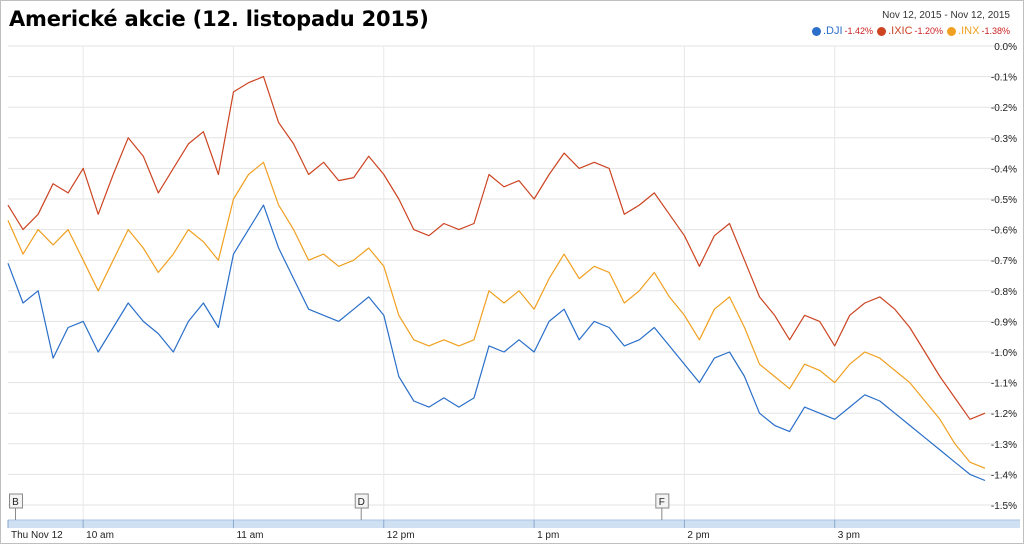  I want to click on y-tick-label: -0.8%, so click(1004, 292).